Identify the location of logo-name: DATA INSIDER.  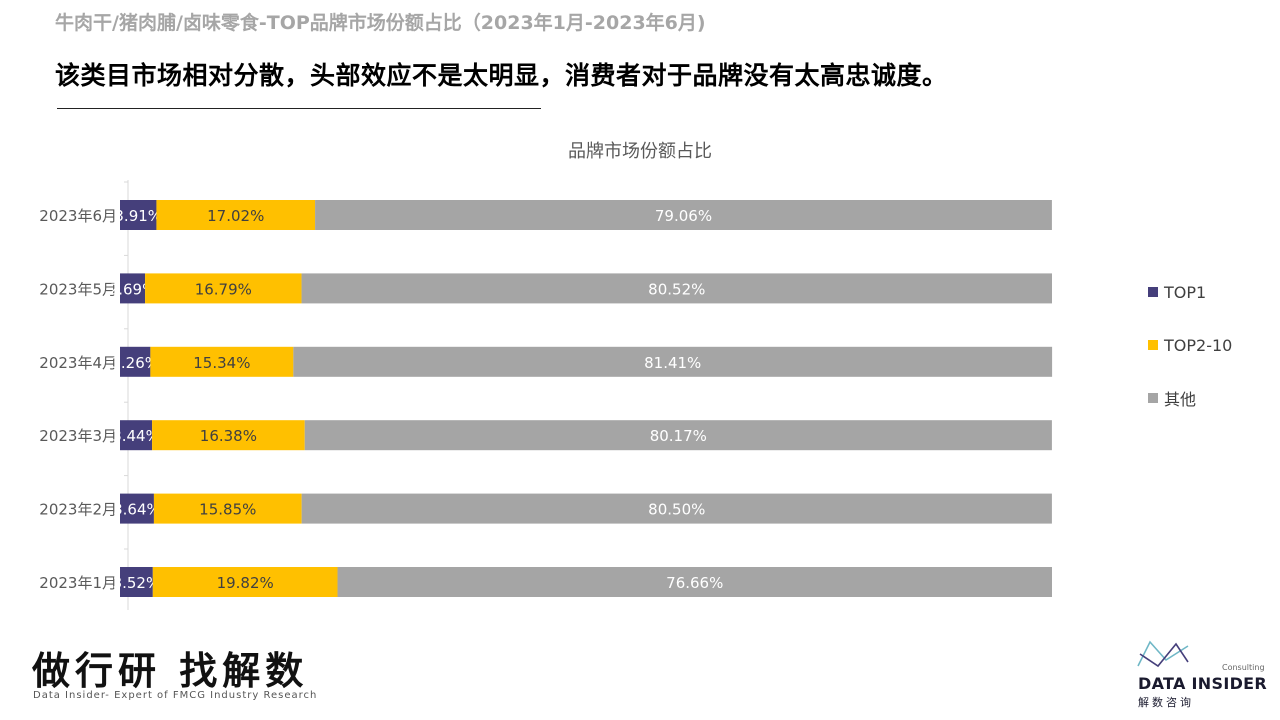
(1202, 683).